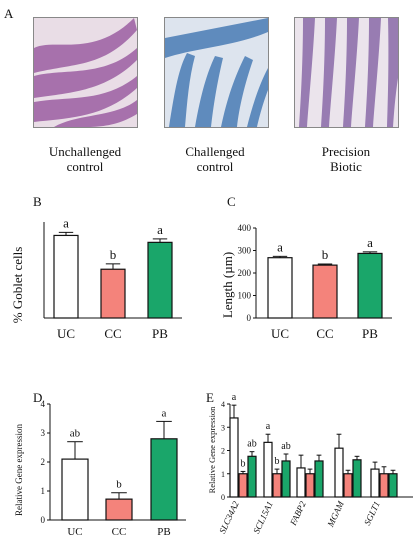 The width and height of the screenshot is (419, 550). I want to click on caption-line-1: Challenged, so click(215, 151).